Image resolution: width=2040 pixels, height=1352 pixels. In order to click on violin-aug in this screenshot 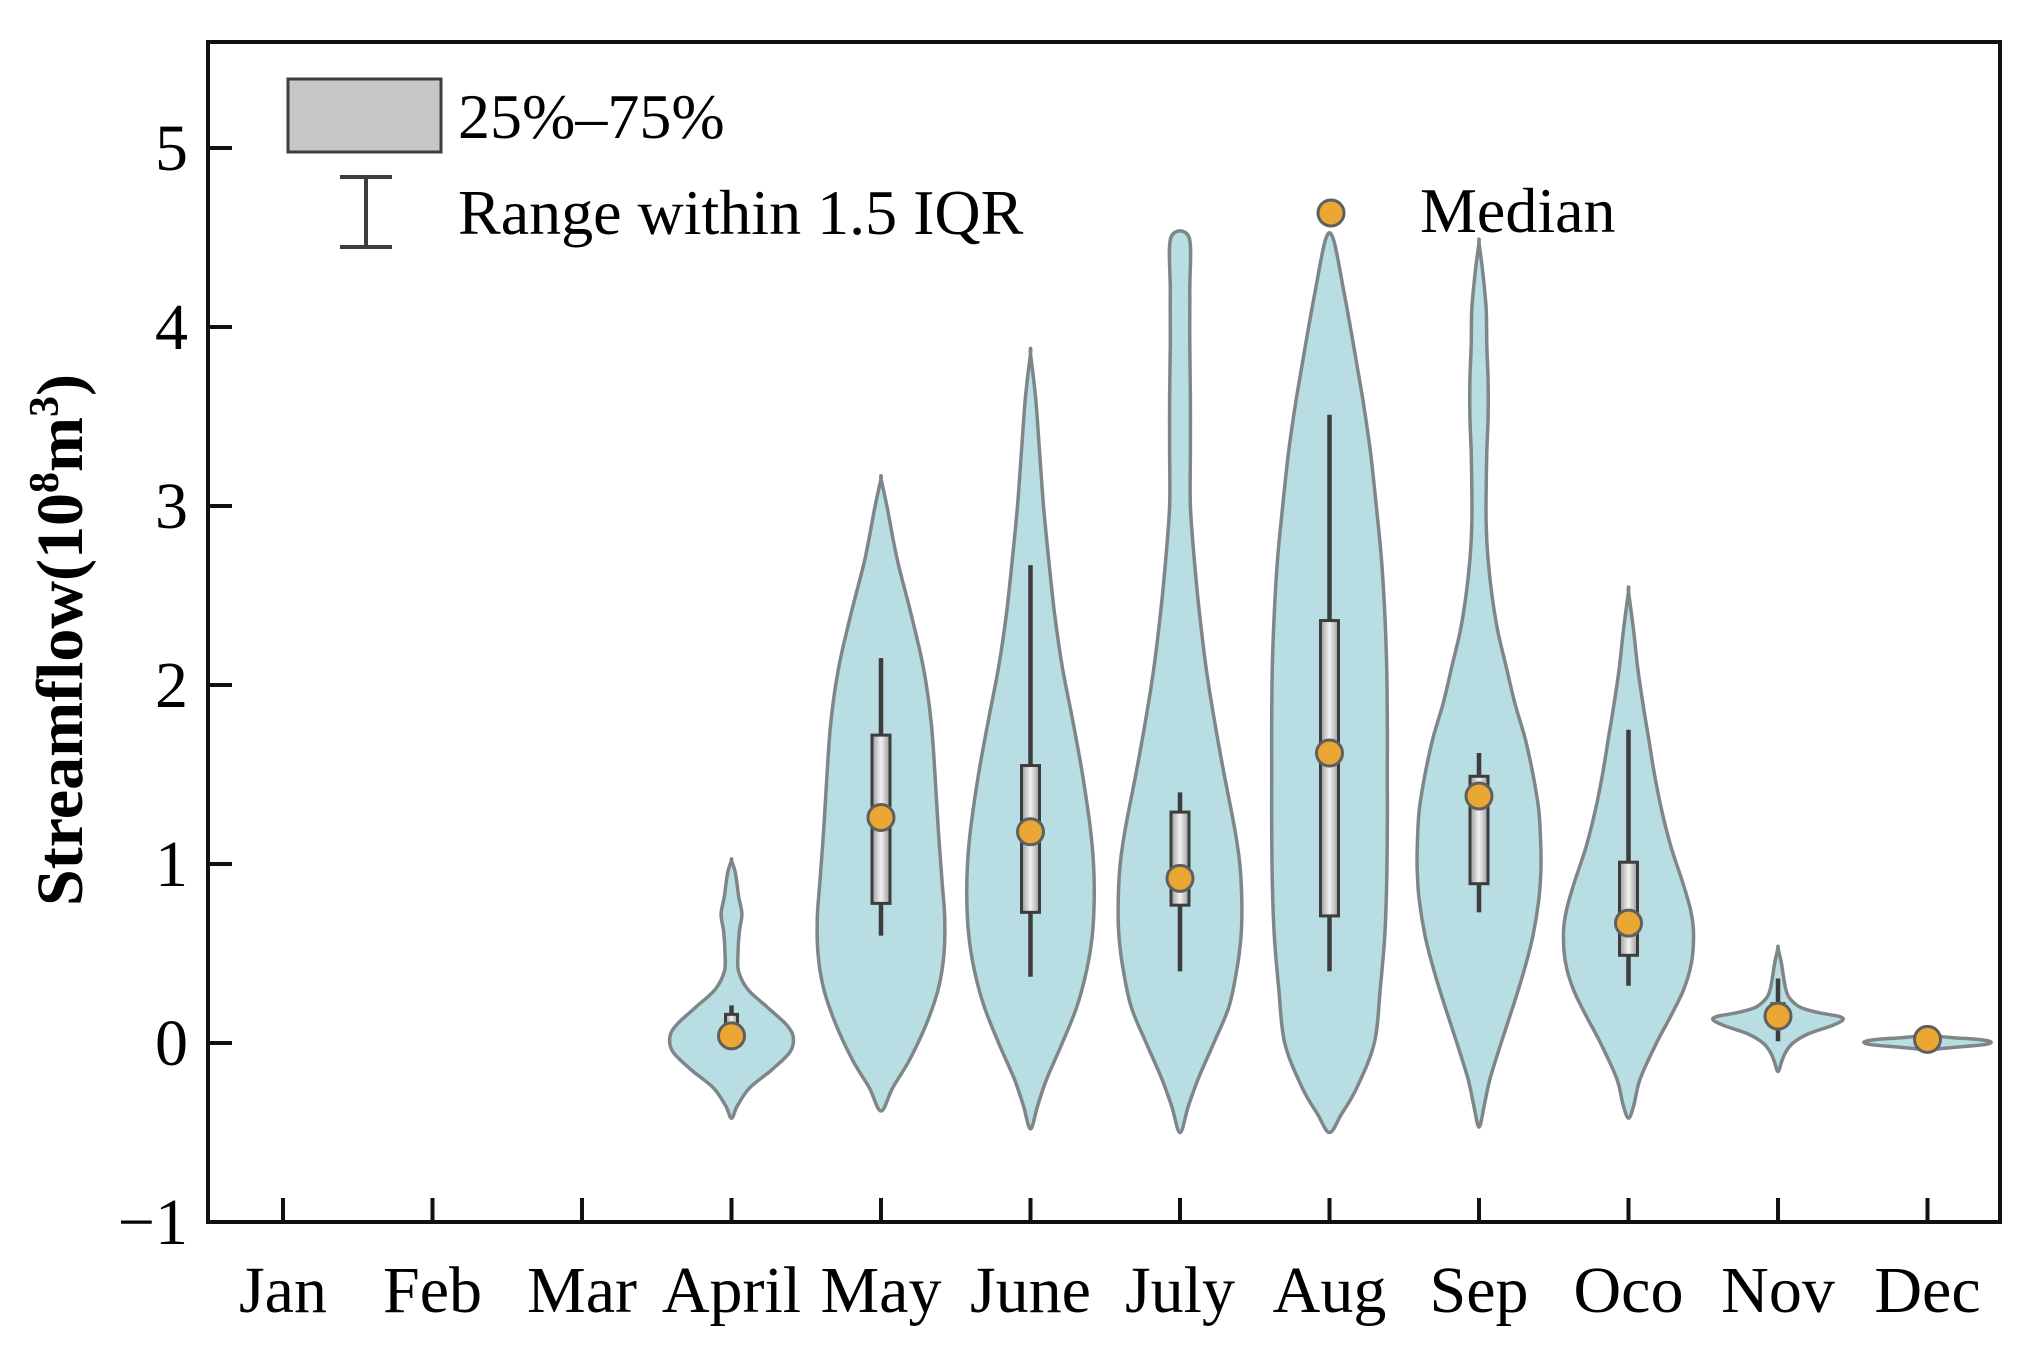, I will do `click(1329, 683)`.